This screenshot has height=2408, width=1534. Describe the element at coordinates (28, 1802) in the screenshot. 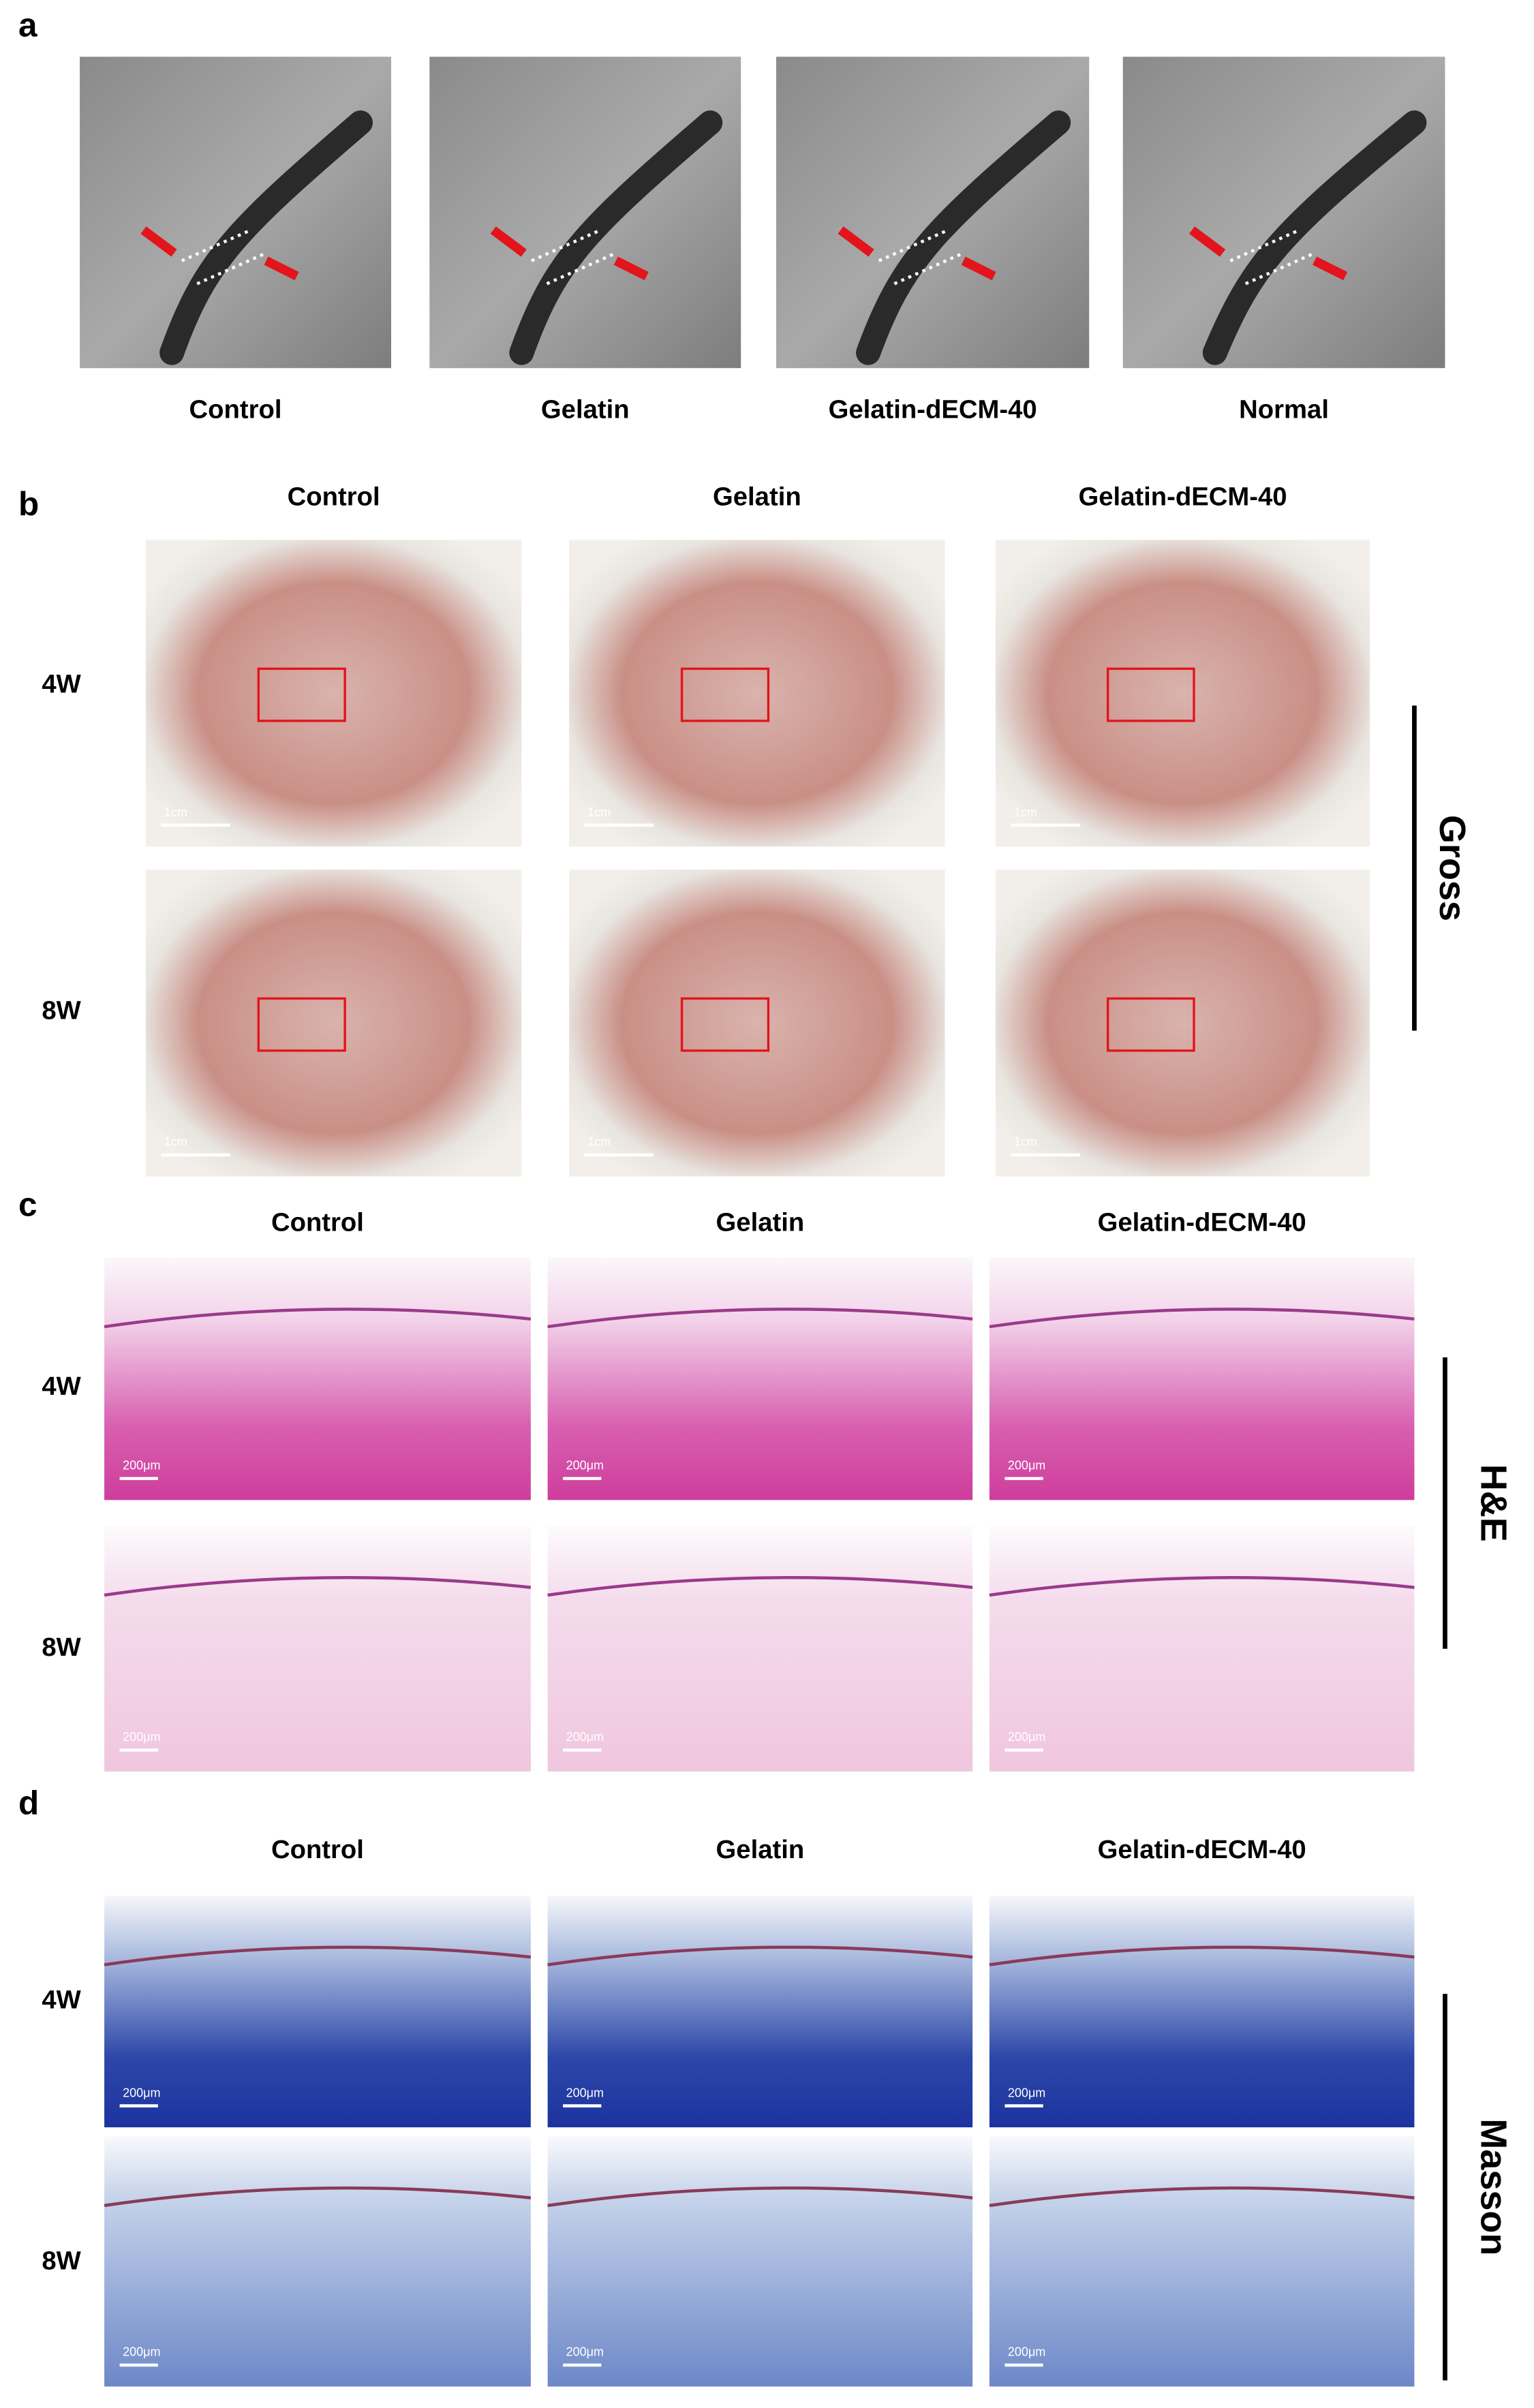

I see `panel-label: d` at that location.